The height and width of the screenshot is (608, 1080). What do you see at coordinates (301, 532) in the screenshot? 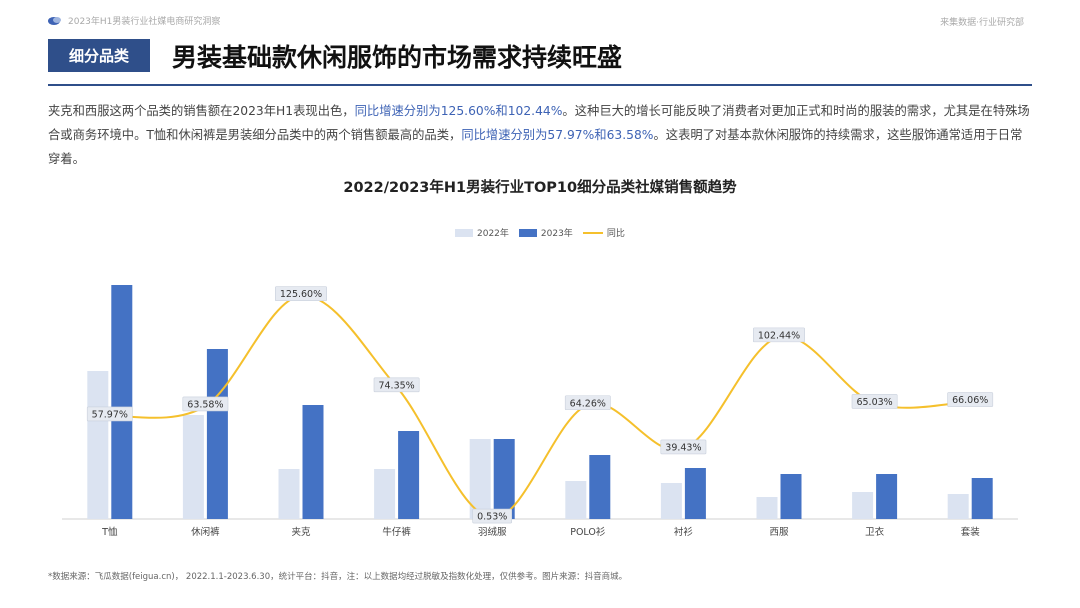
I see `x-tick-label: 夹克` at bounding box center [301, 532].